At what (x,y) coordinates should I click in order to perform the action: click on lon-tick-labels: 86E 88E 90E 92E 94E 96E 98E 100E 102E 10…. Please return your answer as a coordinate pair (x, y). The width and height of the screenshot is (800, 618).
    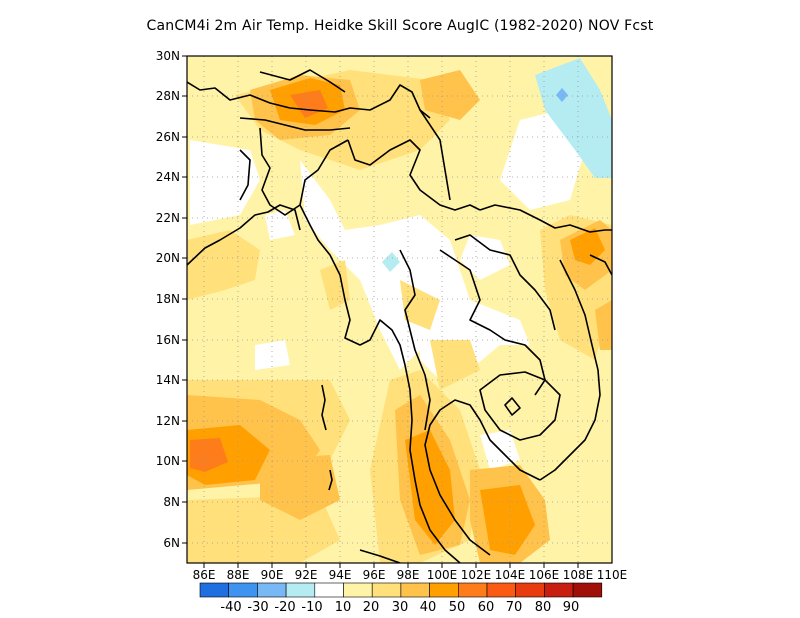
    Looking at the image, I should click on (410, 575).